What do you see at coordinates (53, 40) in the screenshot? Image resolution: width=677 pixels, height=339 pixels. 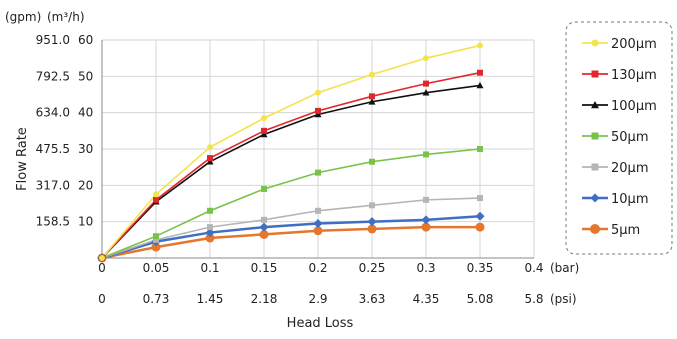 I see `y-tick-label-gpm: 951.0` at bounding box center [53, 40].